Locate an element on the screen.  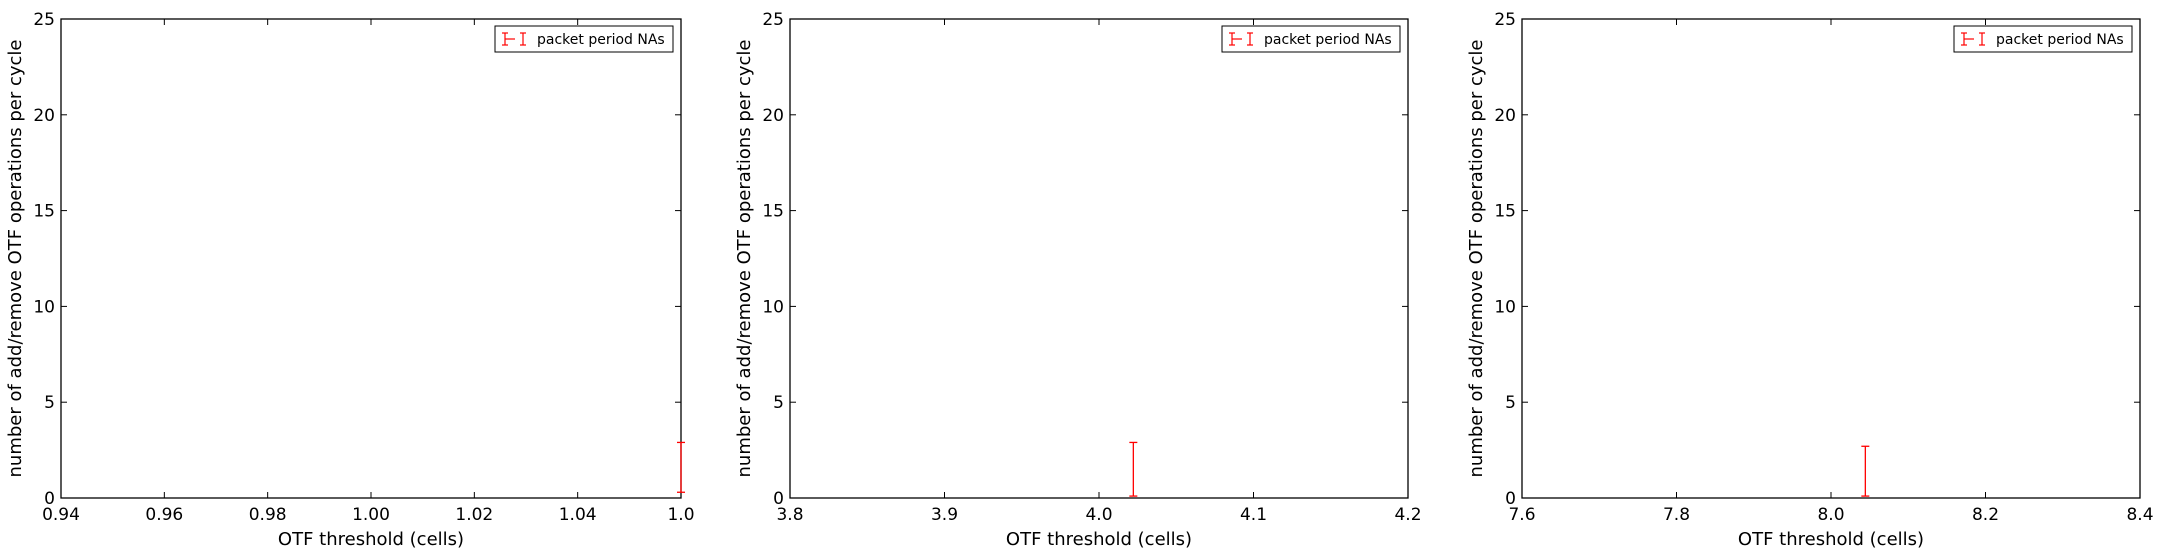
x-tick-label: 3.8 is located at coordinates (789, 515).